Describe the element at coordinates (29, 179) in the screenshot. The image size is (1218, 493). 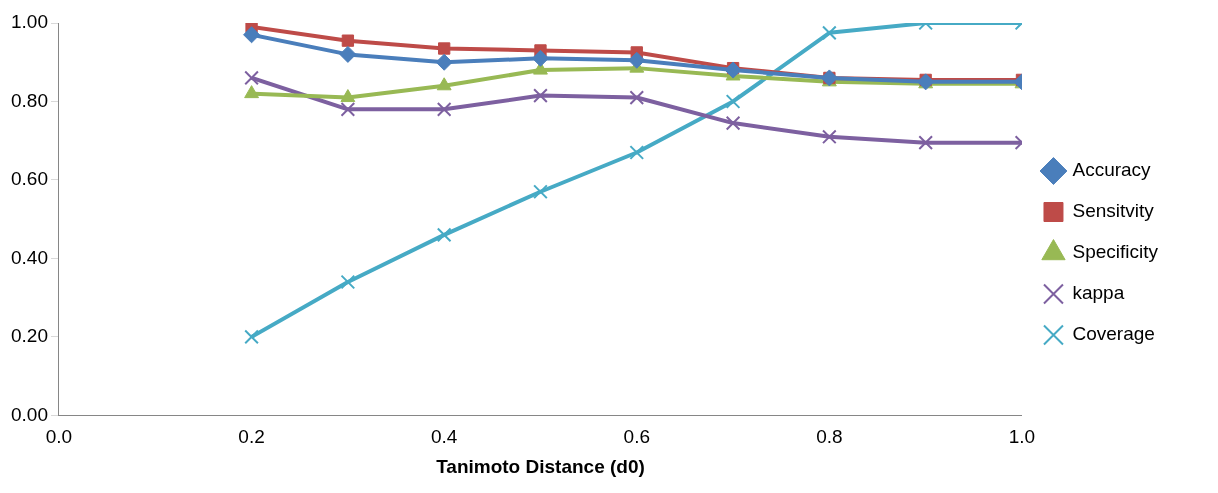
I see `y-tick-label: 0.60` at that location.